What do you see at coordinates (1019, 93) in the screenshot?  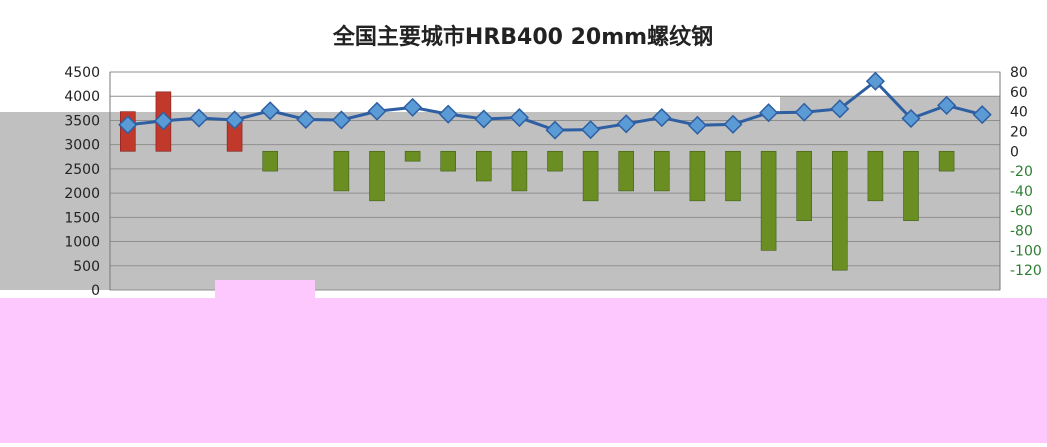 I see `right-tick-label: 60` at bounding box center [1019, 93].